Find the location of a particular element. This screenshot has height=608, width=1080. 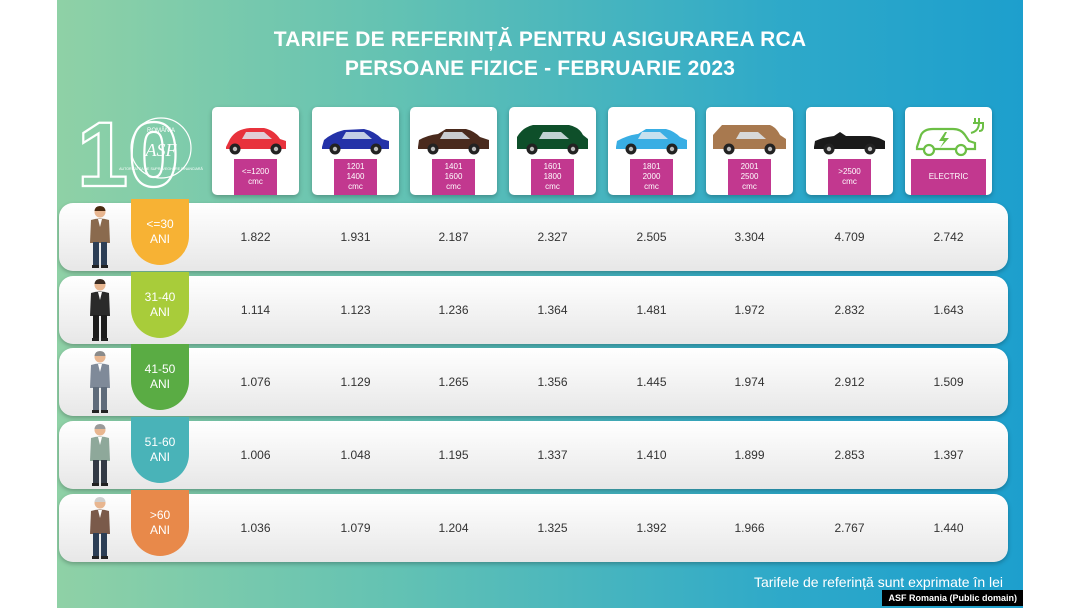

category-label: 1201 1400 cmc is located at coordinates (355, 177).